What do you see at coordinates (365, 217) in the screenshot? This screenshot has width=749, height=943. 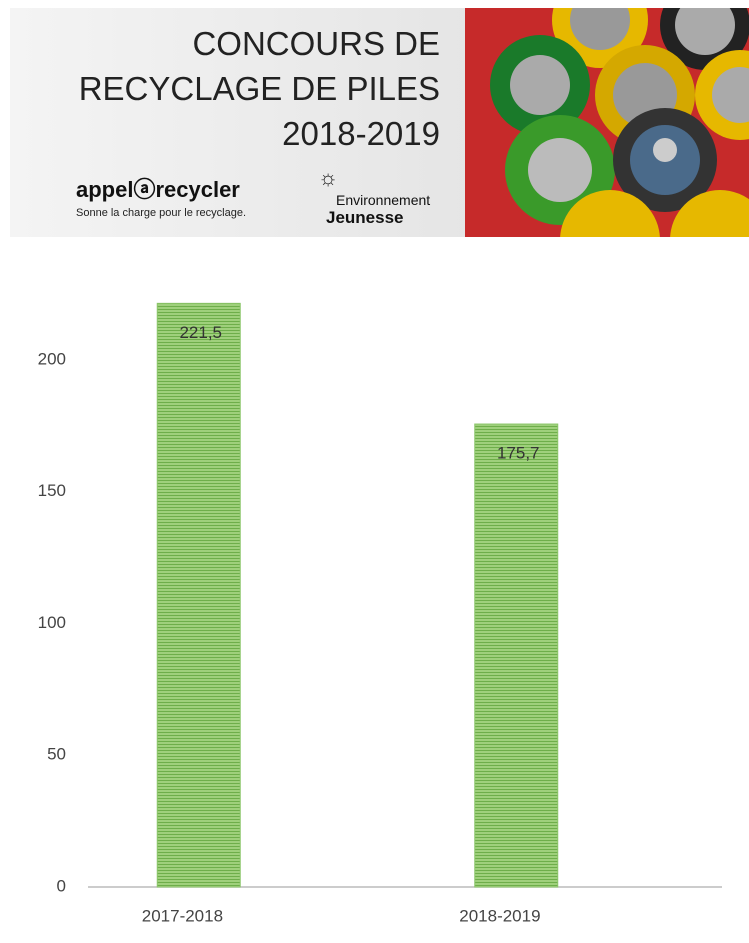 I see `logo-line: Jeunesse` at bounding box center [365, 217].